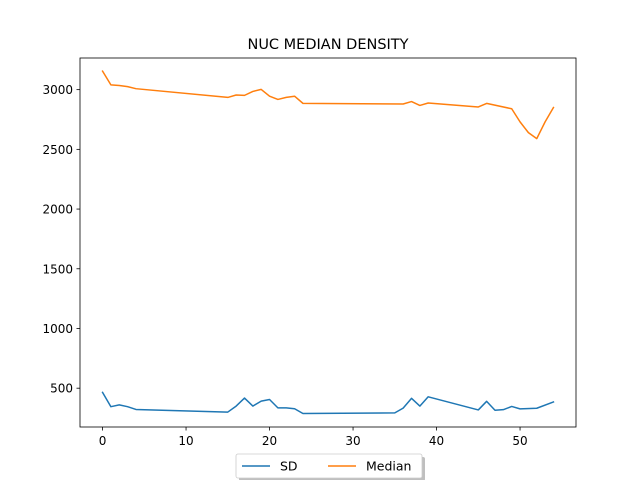 Image resolution: width=640 pixels, height=480 pixels. Describe the element at coordinates (519, 441) in the screenshot. I see `x-tick-label: 50` at that location.